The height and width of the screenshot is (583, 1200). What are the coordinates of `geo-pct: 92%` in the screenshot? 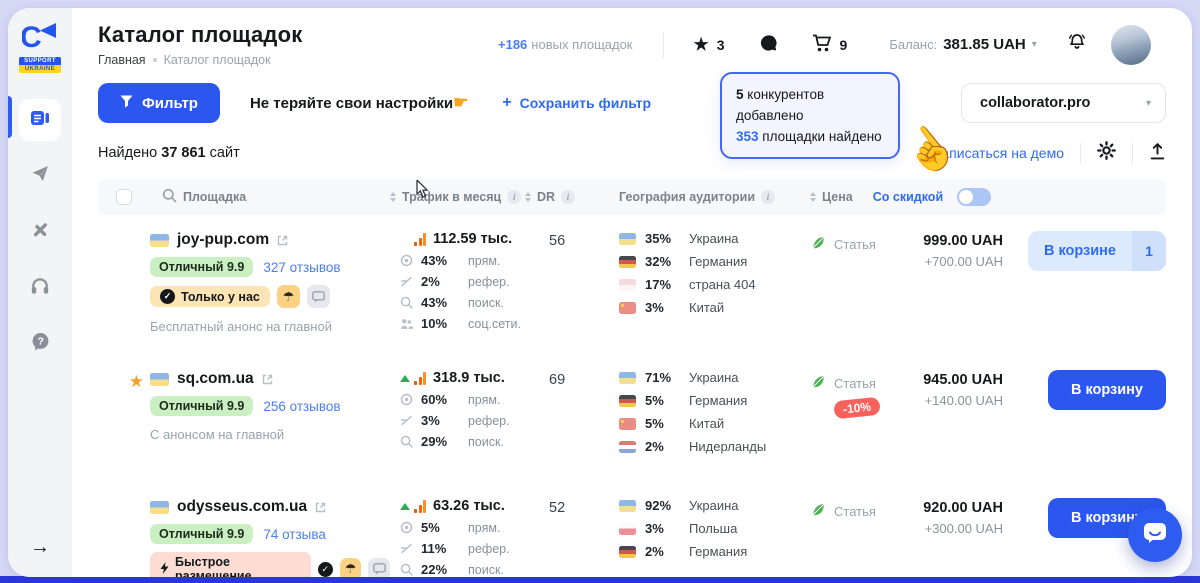 It's located at (658, 505).